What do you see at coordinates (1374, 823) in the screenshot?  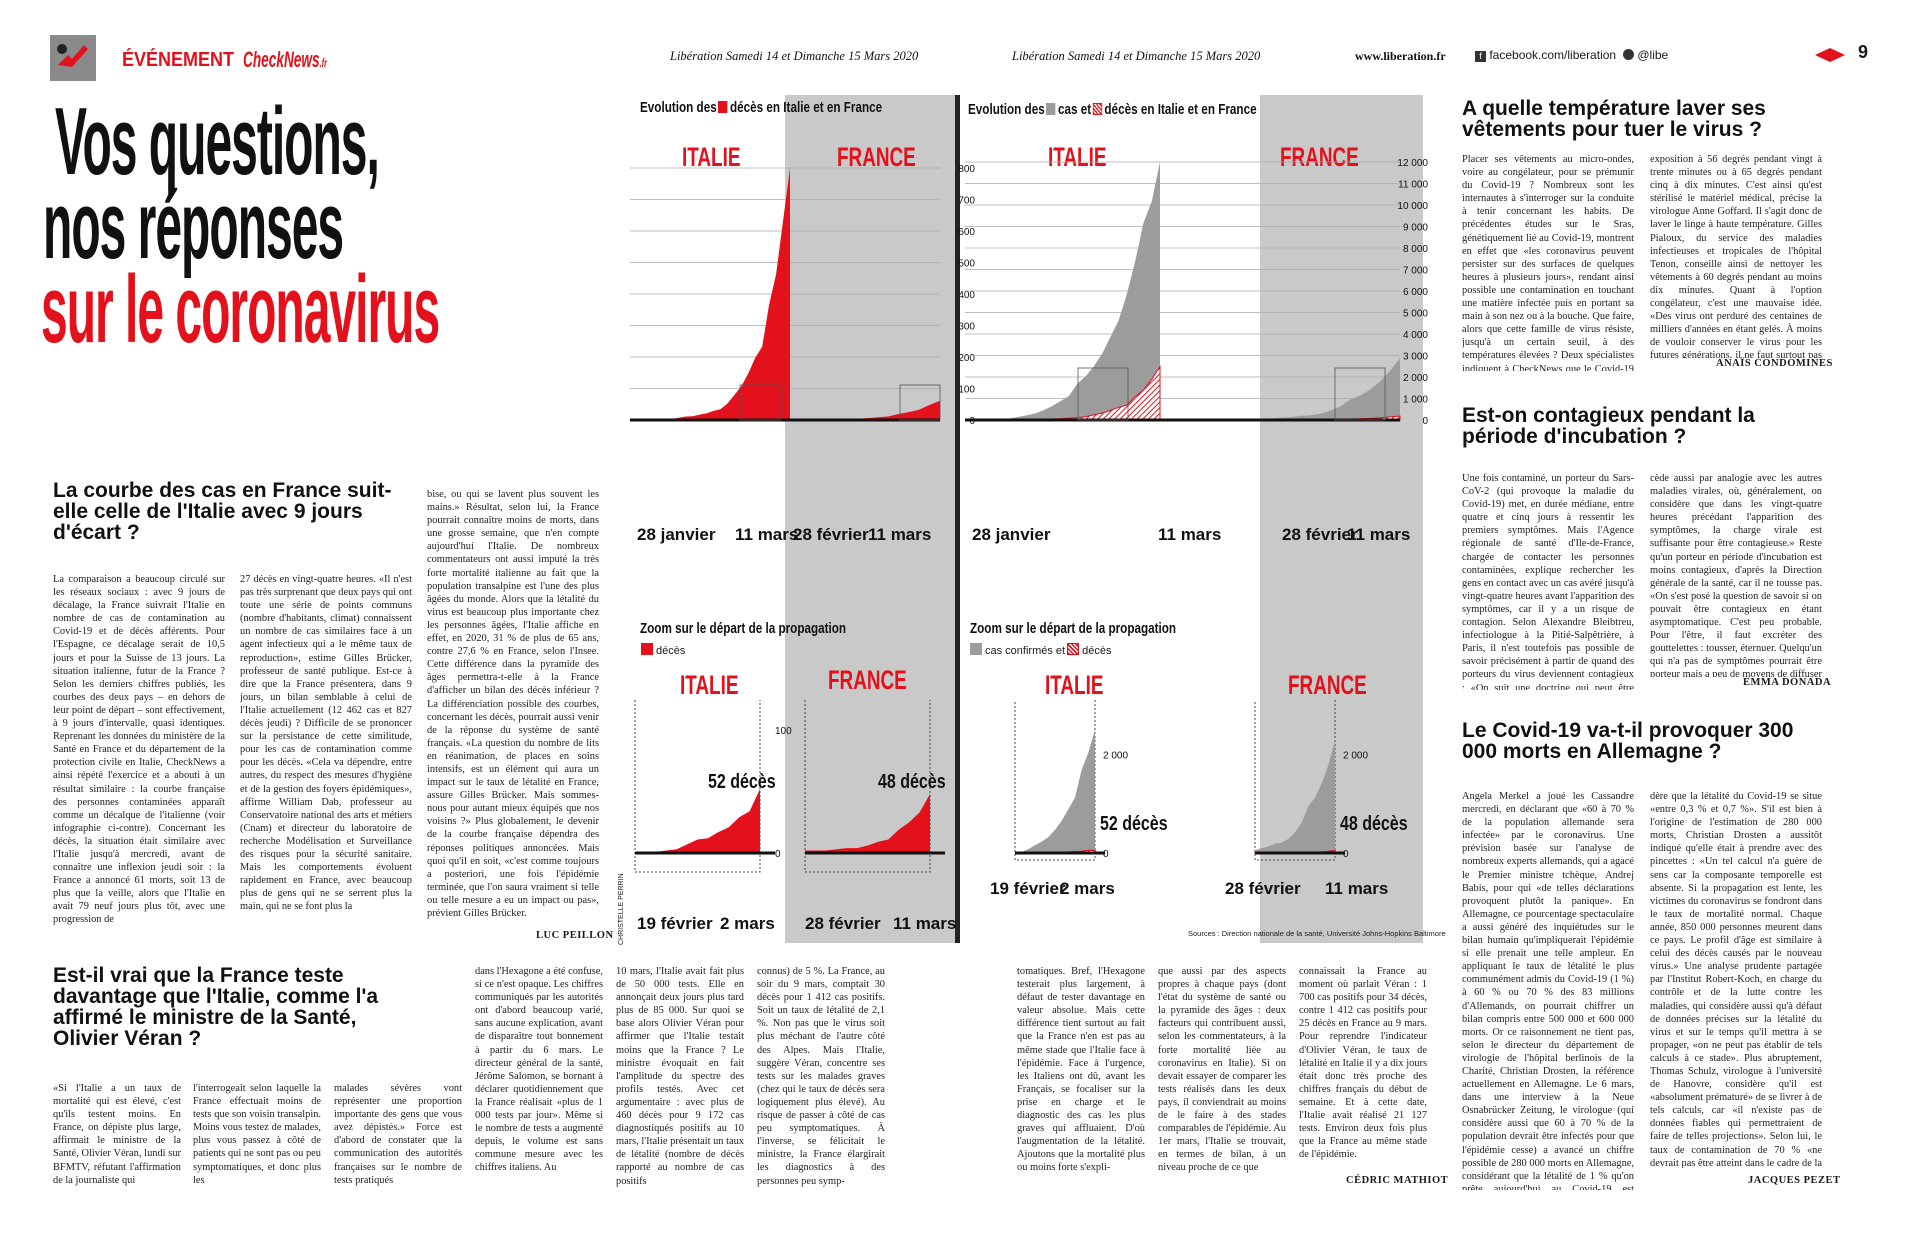 I see `zoom2-annotation: 48 décès` at bounding box center [1374, 823].